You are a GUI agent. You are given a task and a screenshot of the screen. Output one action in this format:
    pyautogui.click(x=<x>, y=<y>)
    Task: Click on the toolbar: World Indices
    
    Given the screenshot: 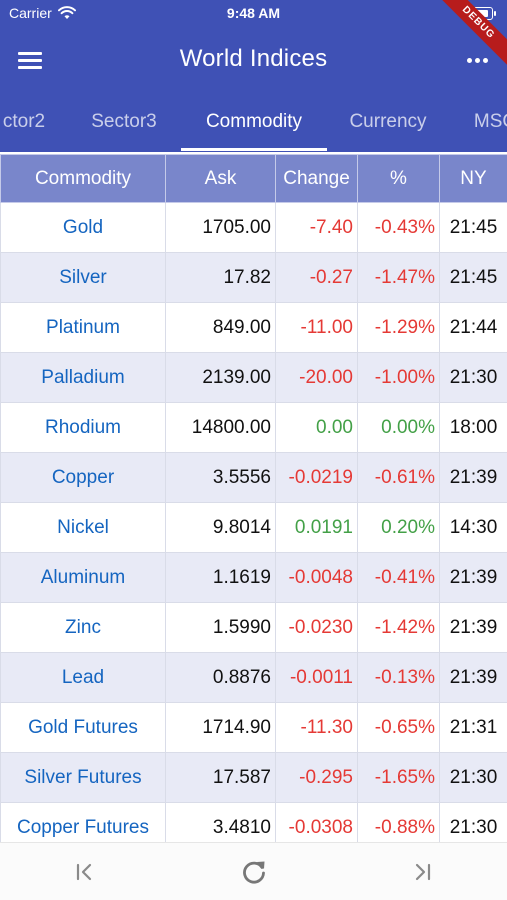 What is the action you would take?
    pyautogui.click(x=253, y=60)
    